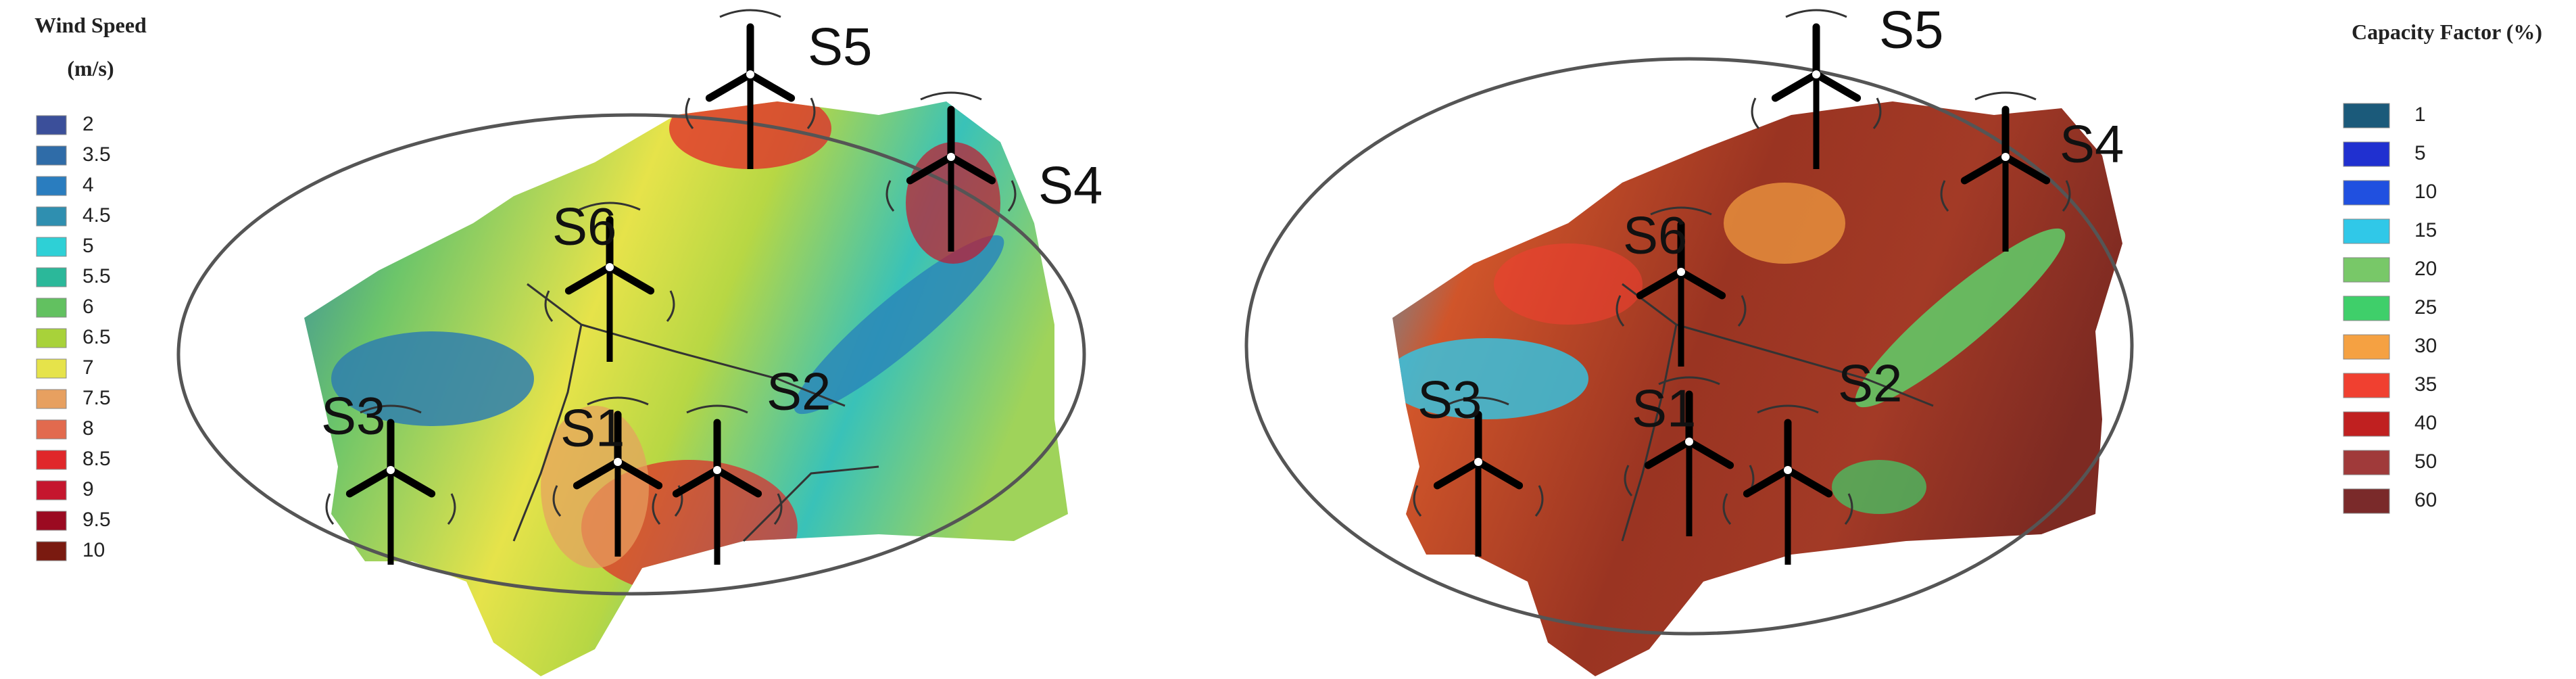 The width and height of the screenshot is (2576, 679). What do you see at coordinates (2425, 423) in the screenshot?
I see `legend-label: 40` at bounding box center [2425, 423].